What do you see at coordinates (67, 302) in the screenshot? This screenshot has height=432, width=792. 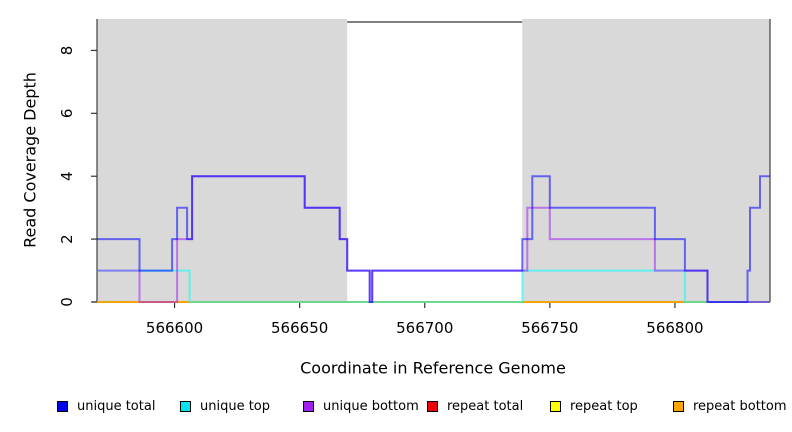 I see `y-tick-label: 0` at bounding box center [67, 302].